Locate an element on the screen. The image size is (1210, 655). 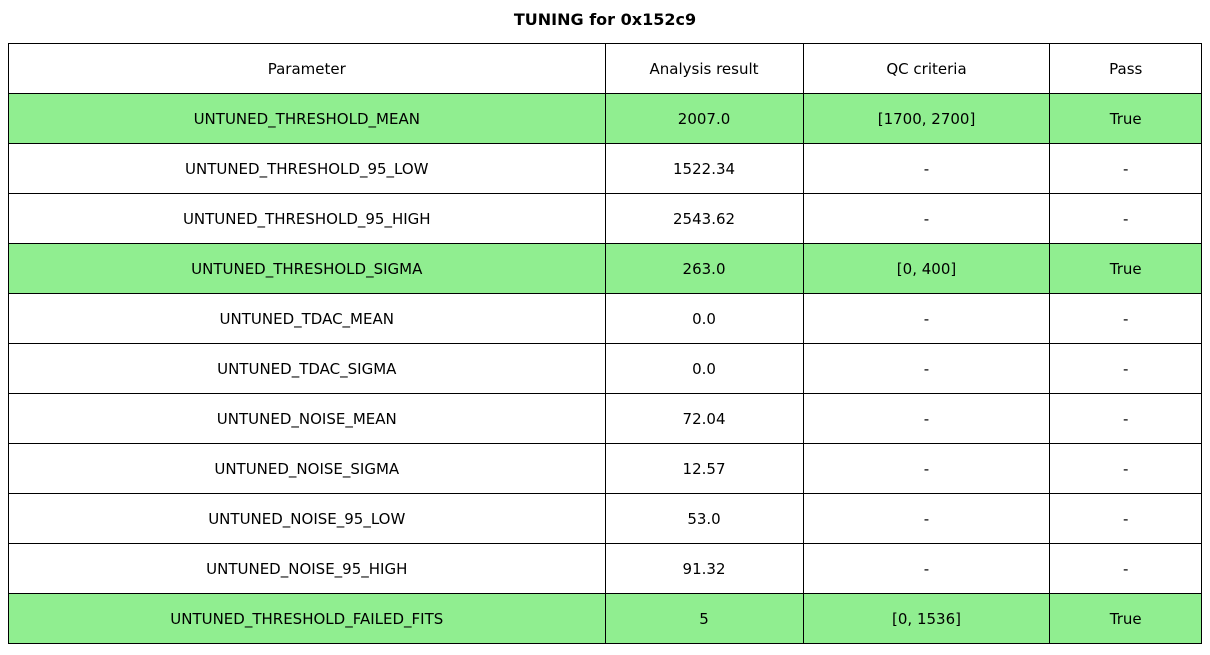
result-cell: 5 is located at coordinates (704, 618).